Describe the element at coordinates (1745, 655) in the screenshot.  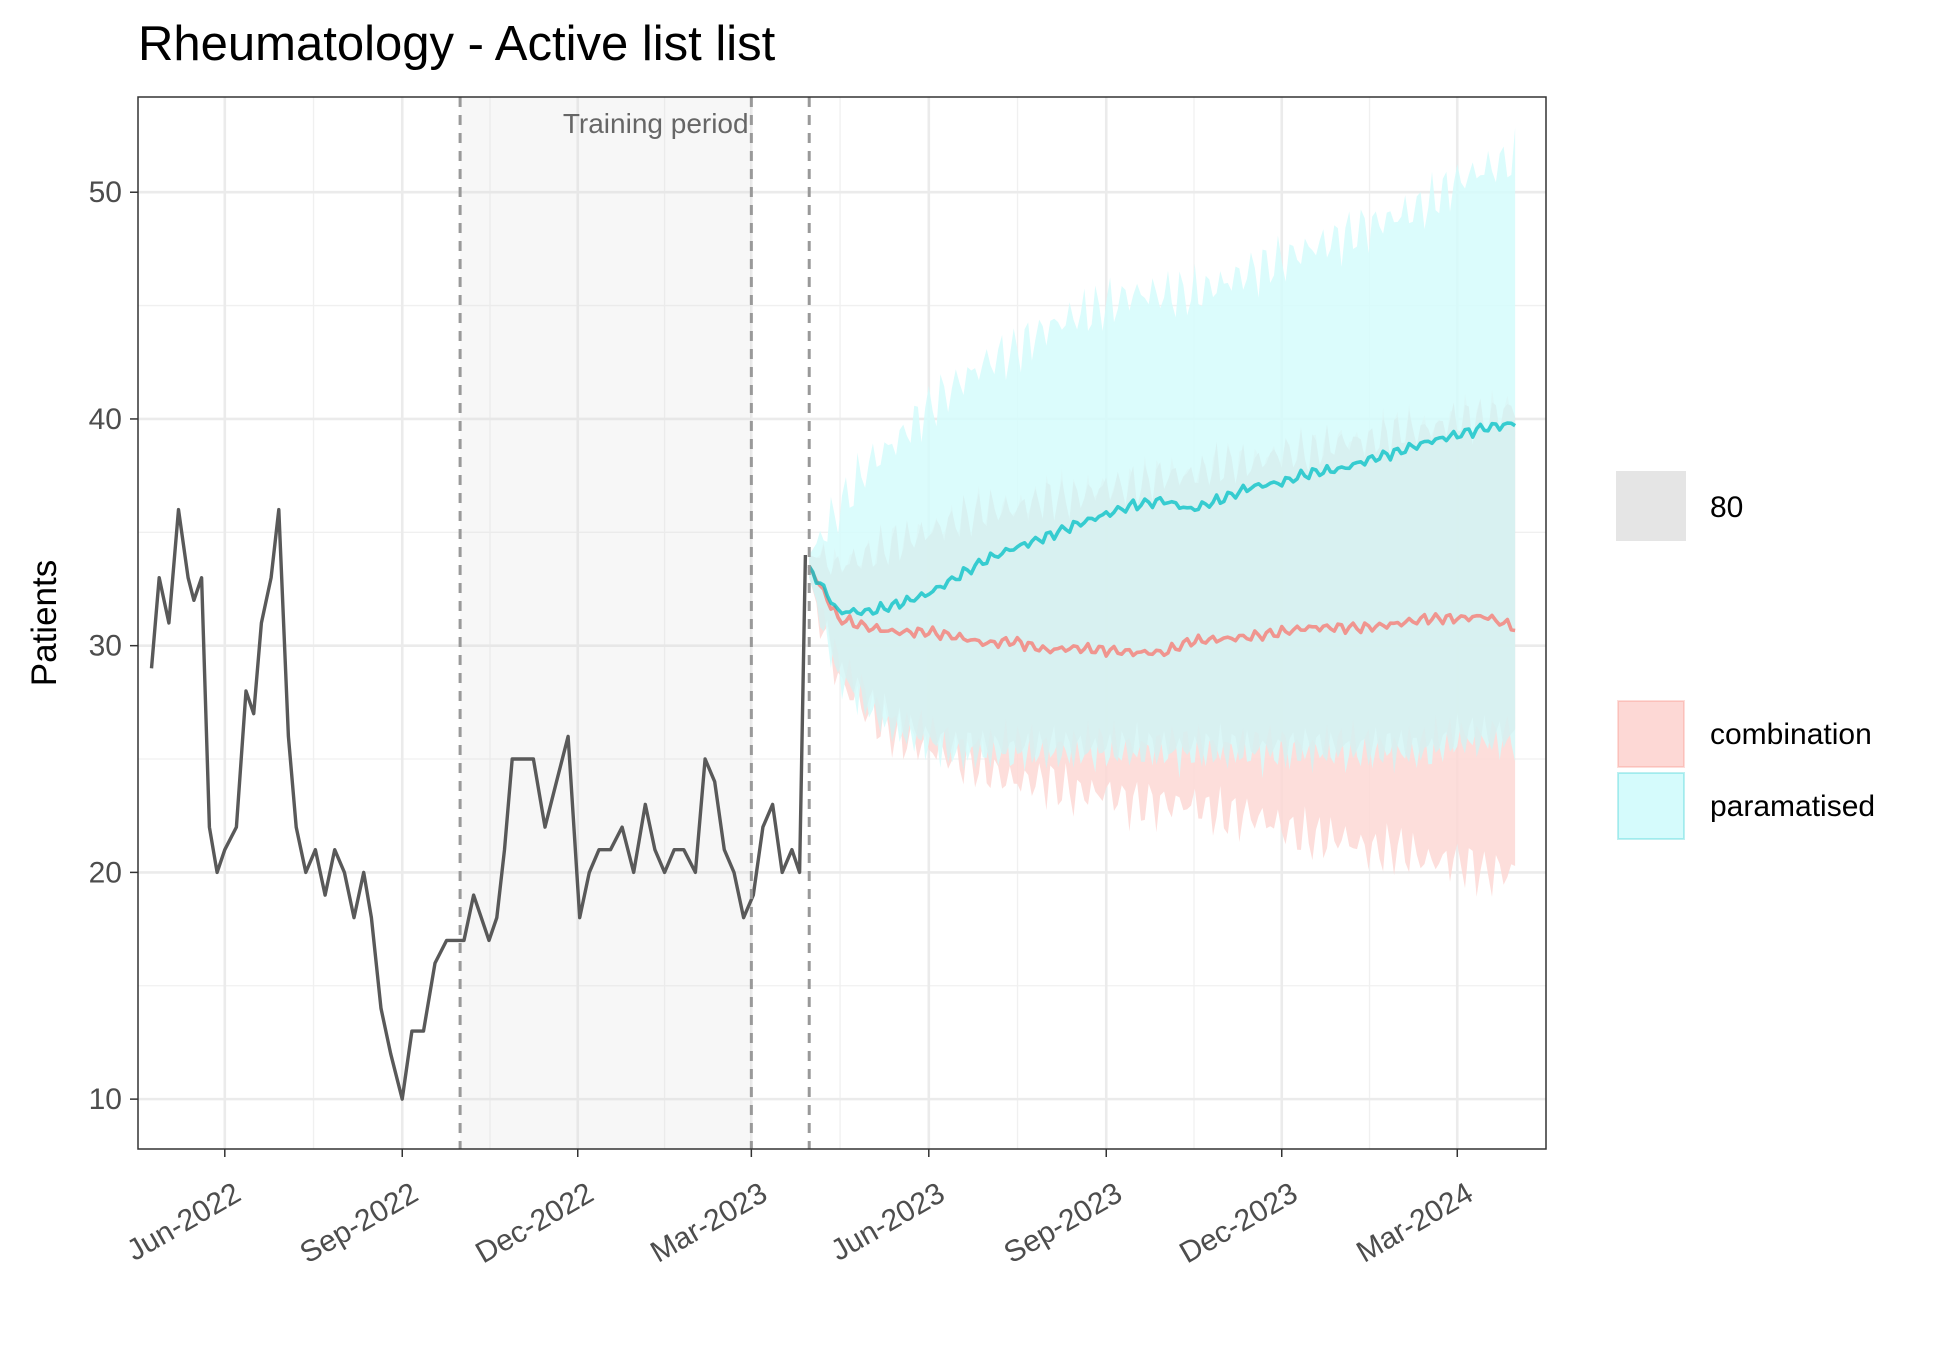
I see `legend: 80 combination paramatised` at that location.